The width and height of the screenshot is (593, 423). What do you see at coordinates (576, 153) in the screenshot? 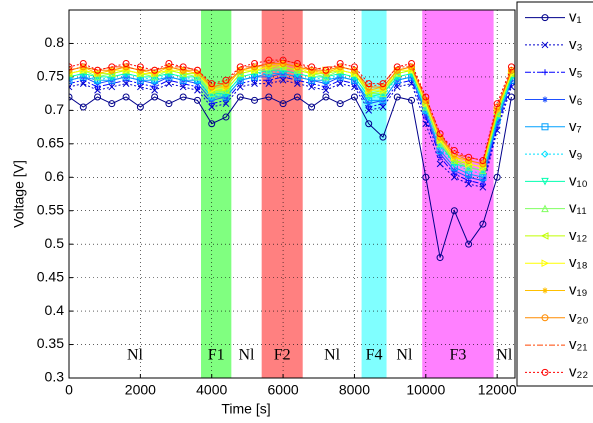
I see `legend-label: v₉` at bounding box center [576, 153].